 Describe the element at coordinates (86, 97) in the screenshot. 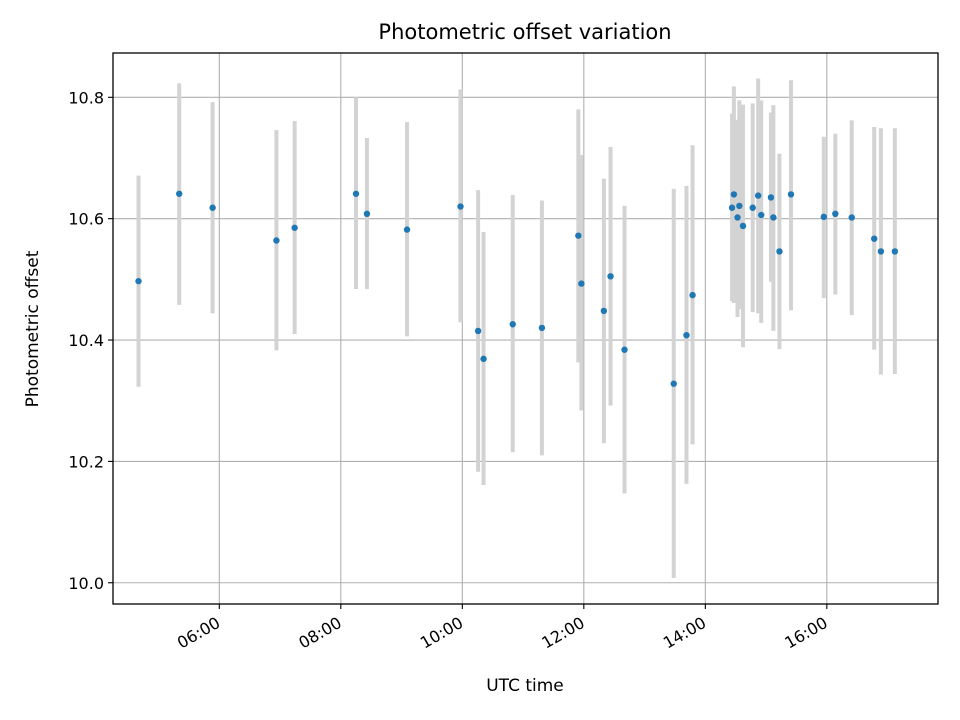

I see `y-tick-label: 10.8` at that location.